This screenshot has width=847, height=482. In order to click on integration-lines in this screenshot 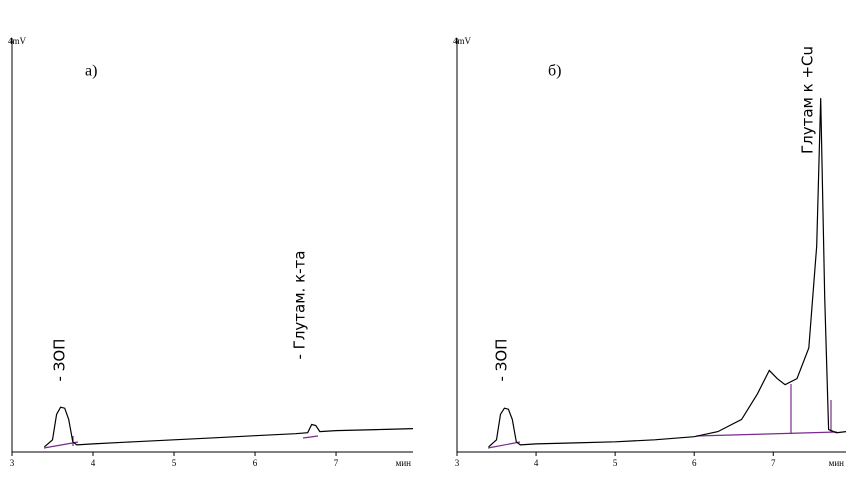, I will do `click(440, 416)`.